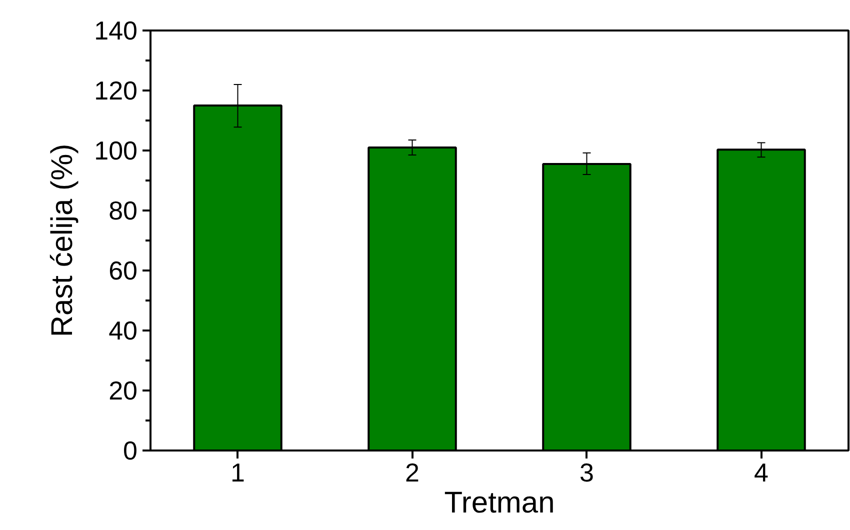 This screenshot has width=850, height=530. I want to click on y-axis-title: Rast ćelija (%), so click(63, 241).